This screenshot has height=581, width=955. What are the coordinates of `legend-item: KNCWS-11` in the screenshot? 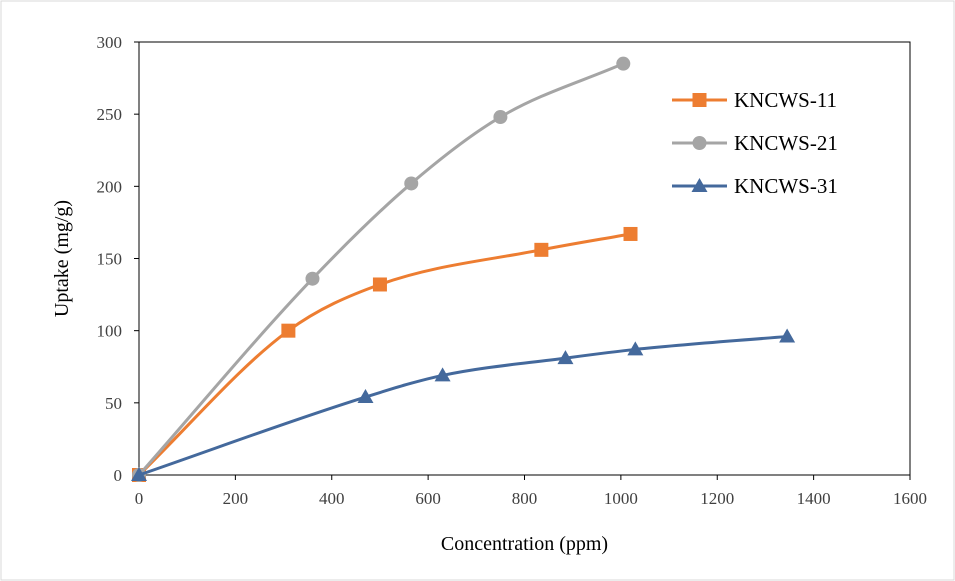 It's located at (754, 100).